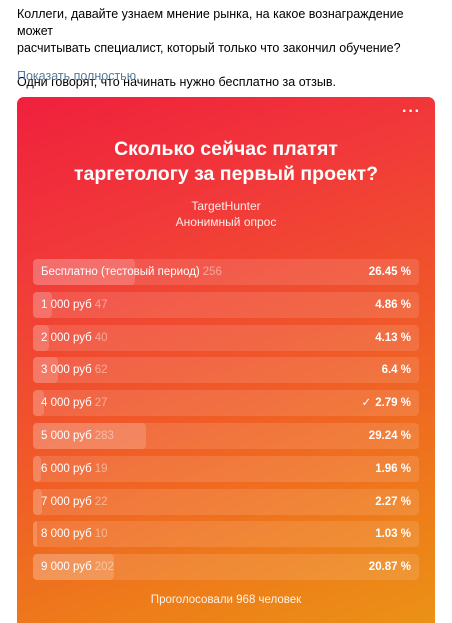 The image size is (452, 623). Describe the element at coordinates (66, 304) in the screenshot. I see `poll-option-label: 1 000 руб` at that location.